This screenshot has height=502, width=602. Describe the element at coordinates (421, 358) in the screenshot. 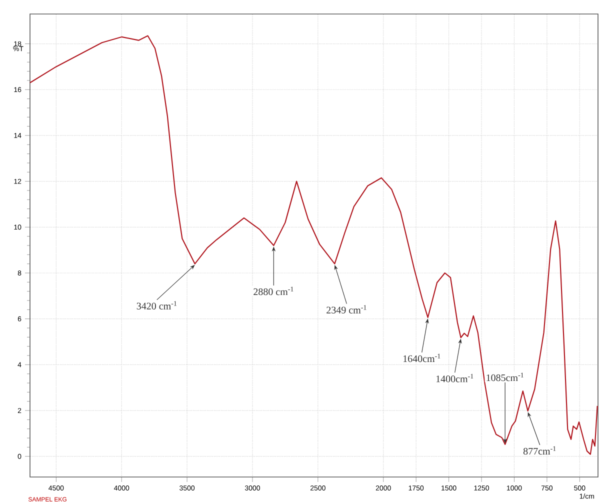

I see `annotation: 1640cm$^{-1}$` at that location.